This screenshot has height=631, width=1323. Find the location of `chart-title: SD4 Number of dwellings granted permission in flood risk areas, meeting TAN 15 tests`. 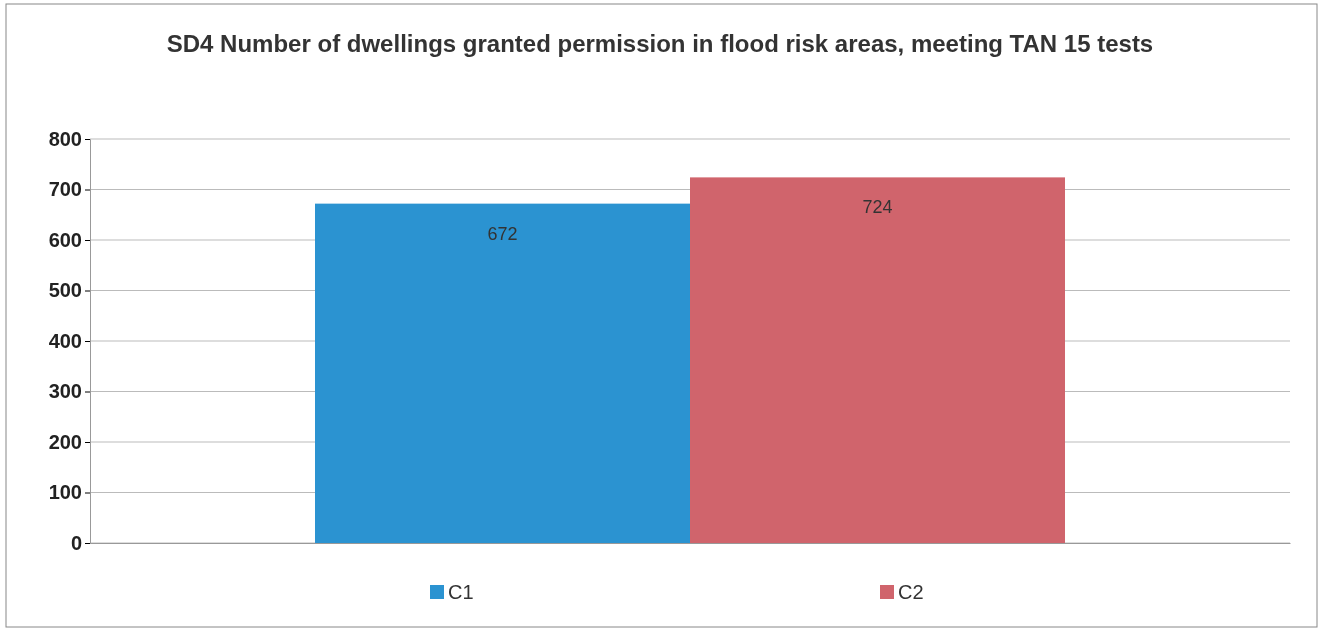

chart-title: SD4 Number of dwellings granted permission in flood risk areas, meeting TAN 15 tests is located at coordinates (660, 43).